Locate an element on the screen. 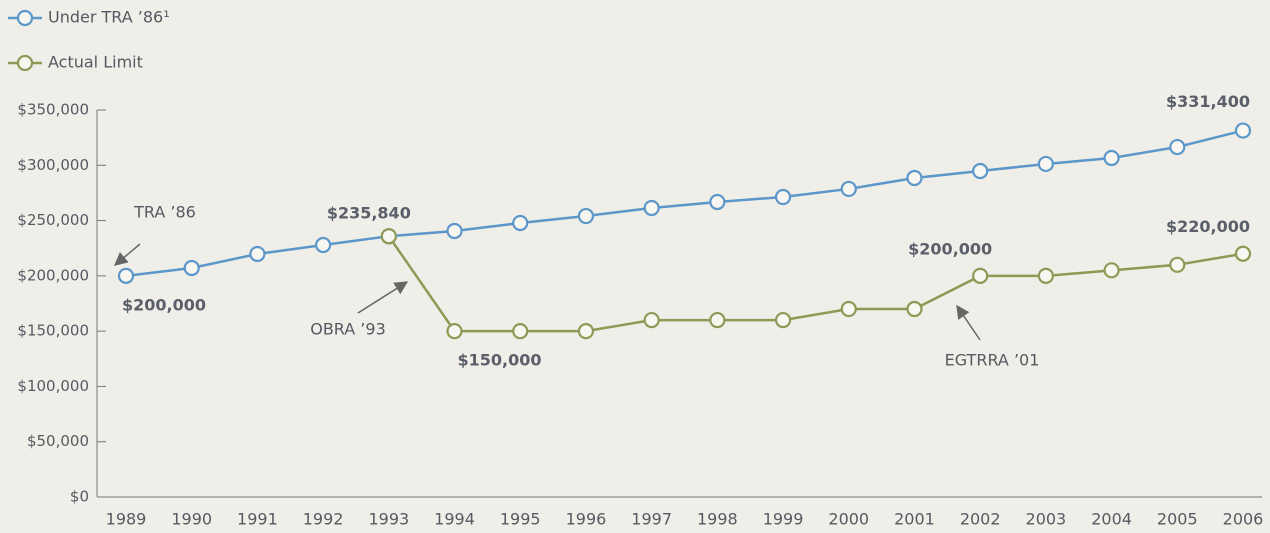 Image resolution: width=1270 pixels, height=533 pixels. x-tick-label: 2001 is located at coordinates (914, 519).